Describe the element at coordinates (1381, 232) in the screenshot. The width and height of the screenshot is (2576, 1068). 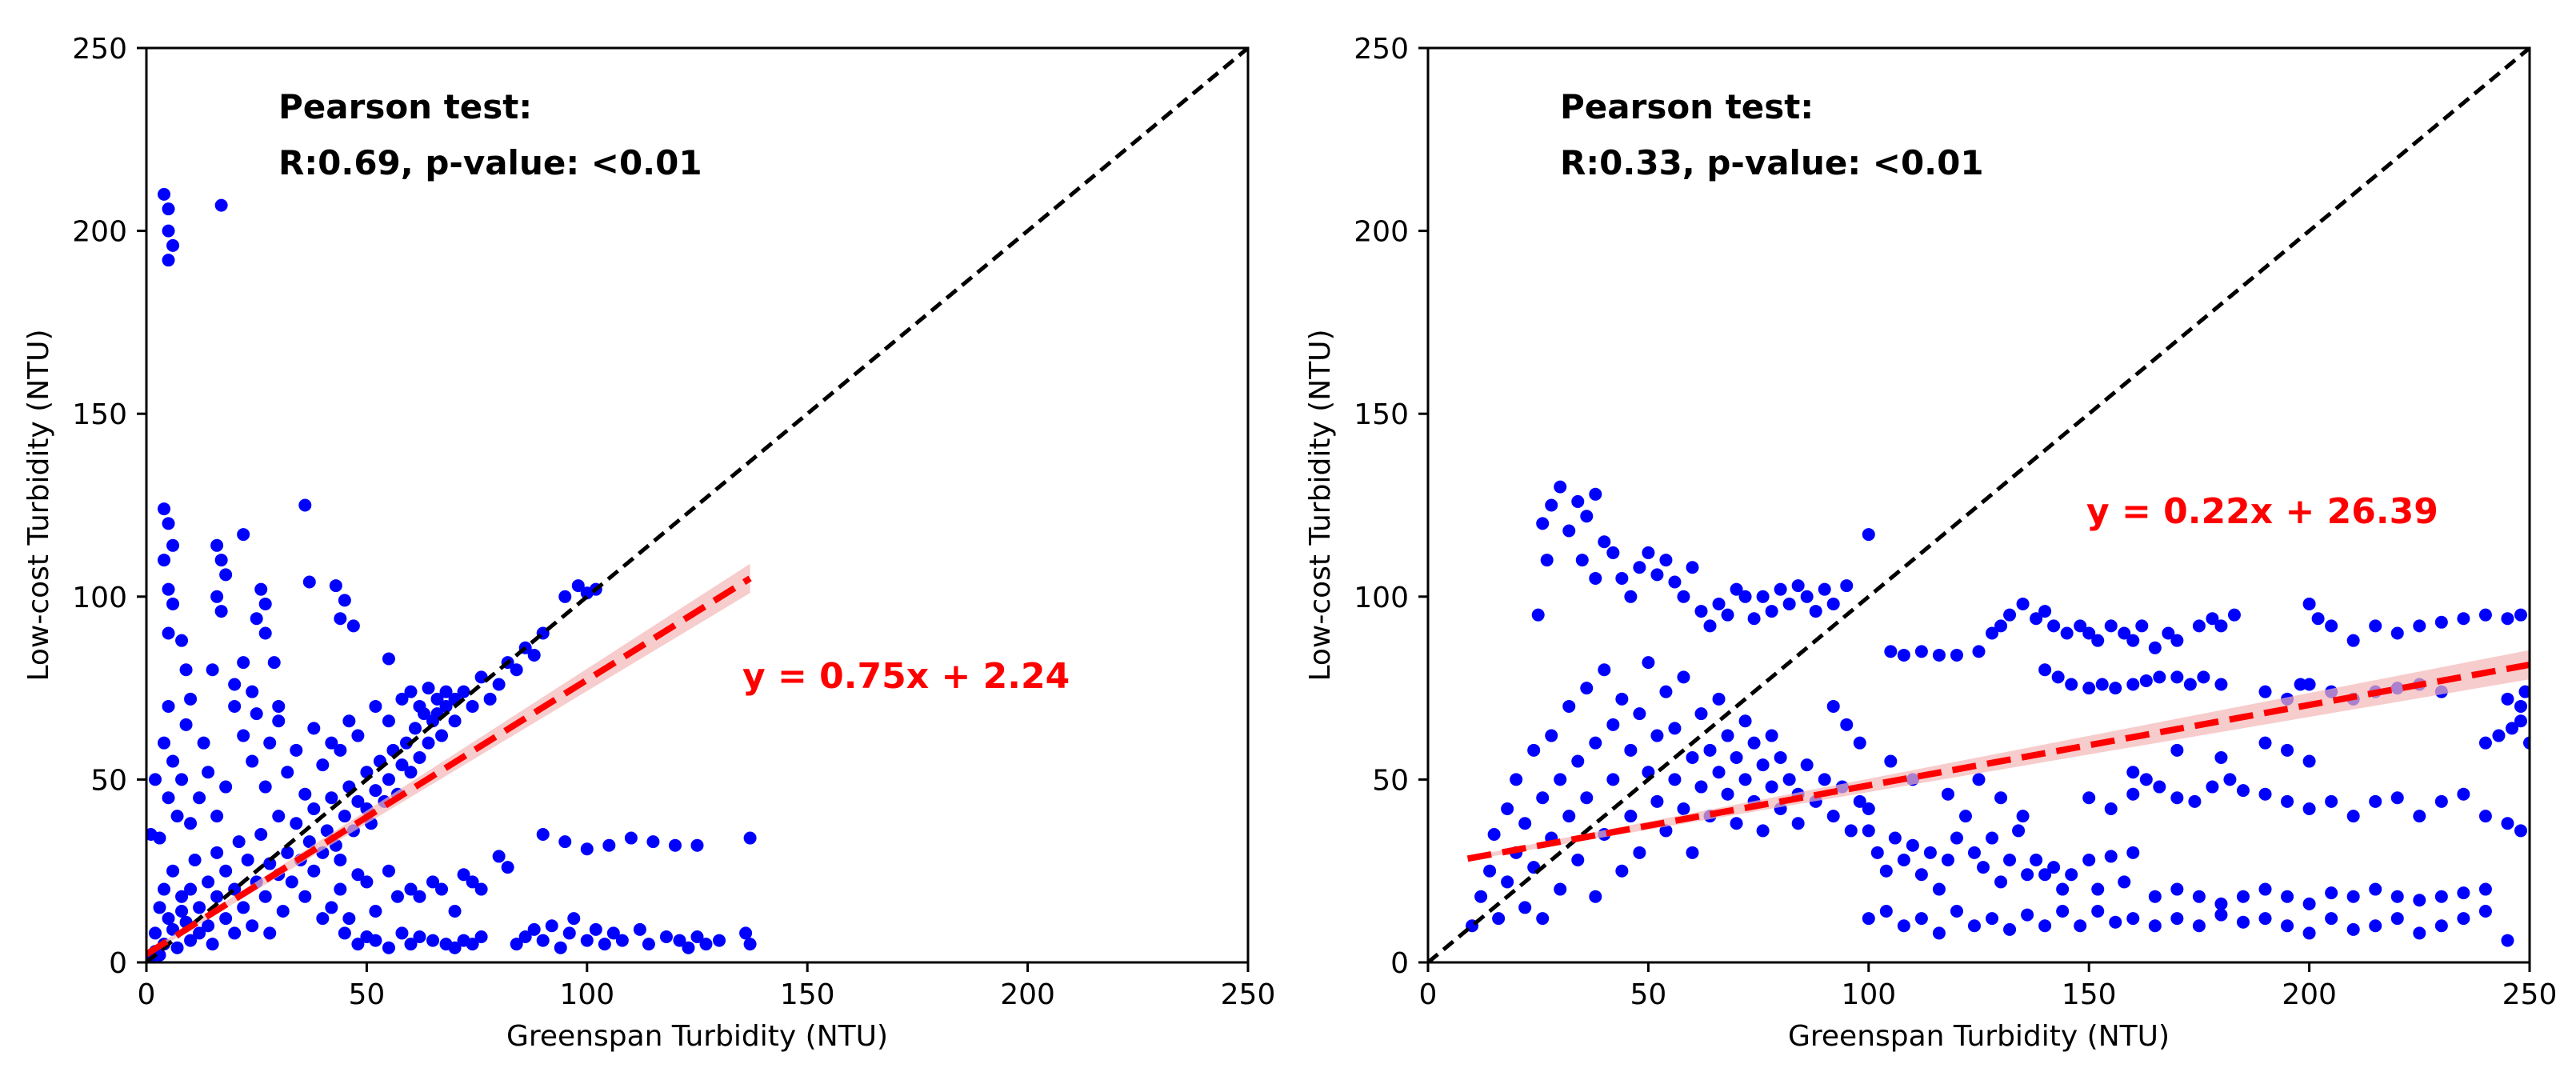
I see `y-tick-label: 200` at that location.